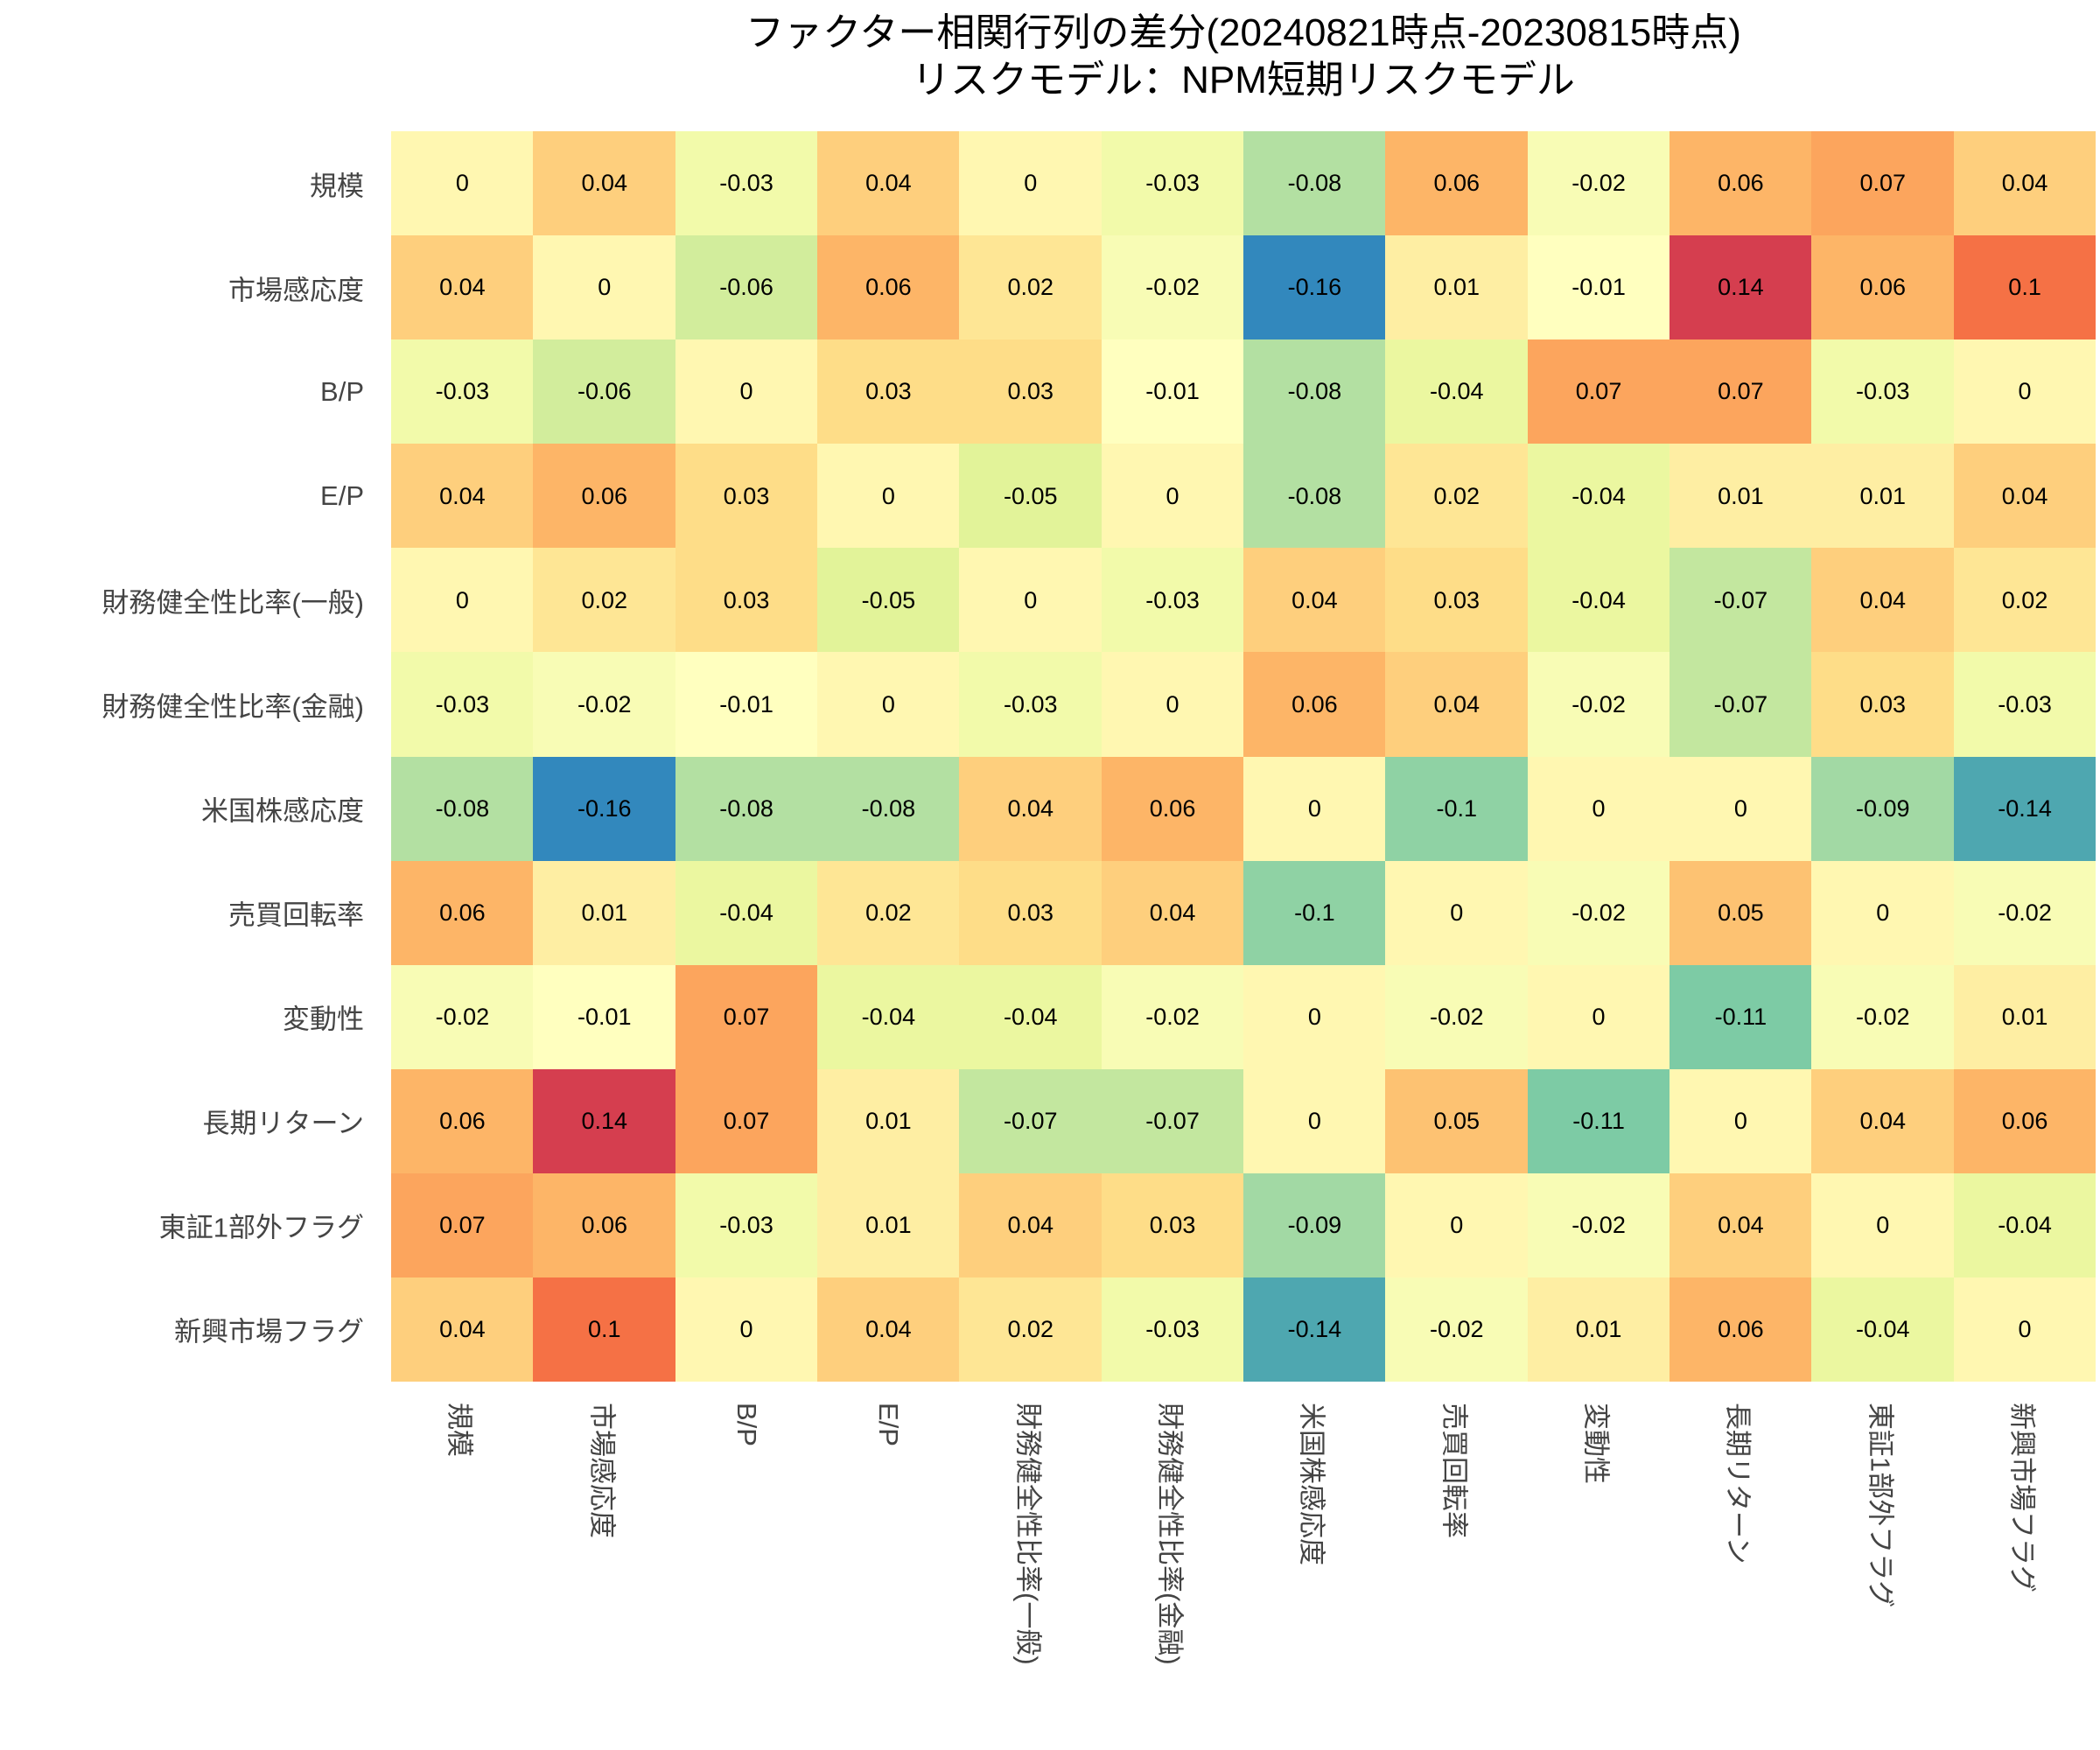 The width and height of the screenshot is (2100, 1750). Describe the element at coordinates (1598, 1121) in the screenshot. I see `heatmap-cell: -0.11` at that location.